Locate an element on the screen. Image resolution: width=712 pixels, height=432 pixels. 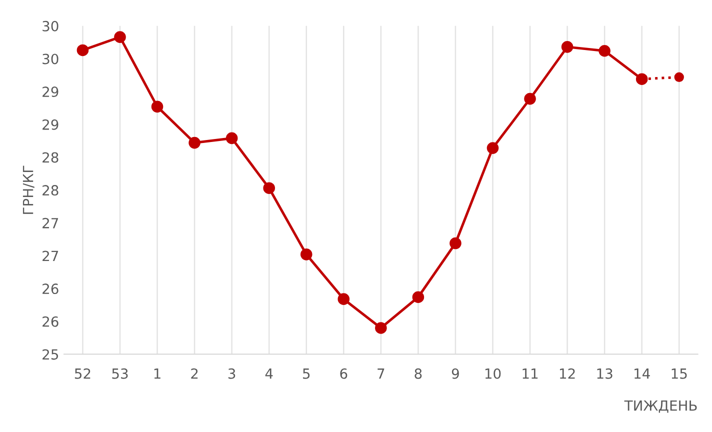
x-tick-label: 15 is located at coordinates (679, 373).